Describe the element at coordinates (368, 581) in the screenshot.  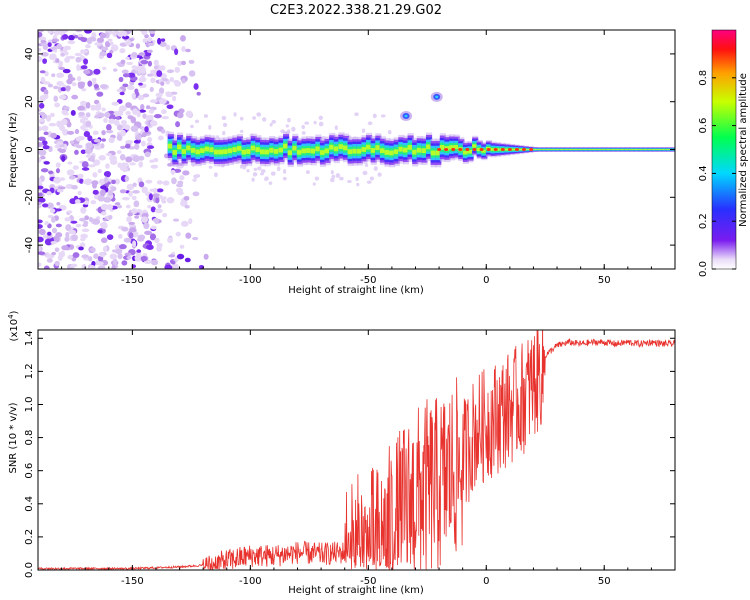
I see `snr-x-tick-label: -50` at that location.